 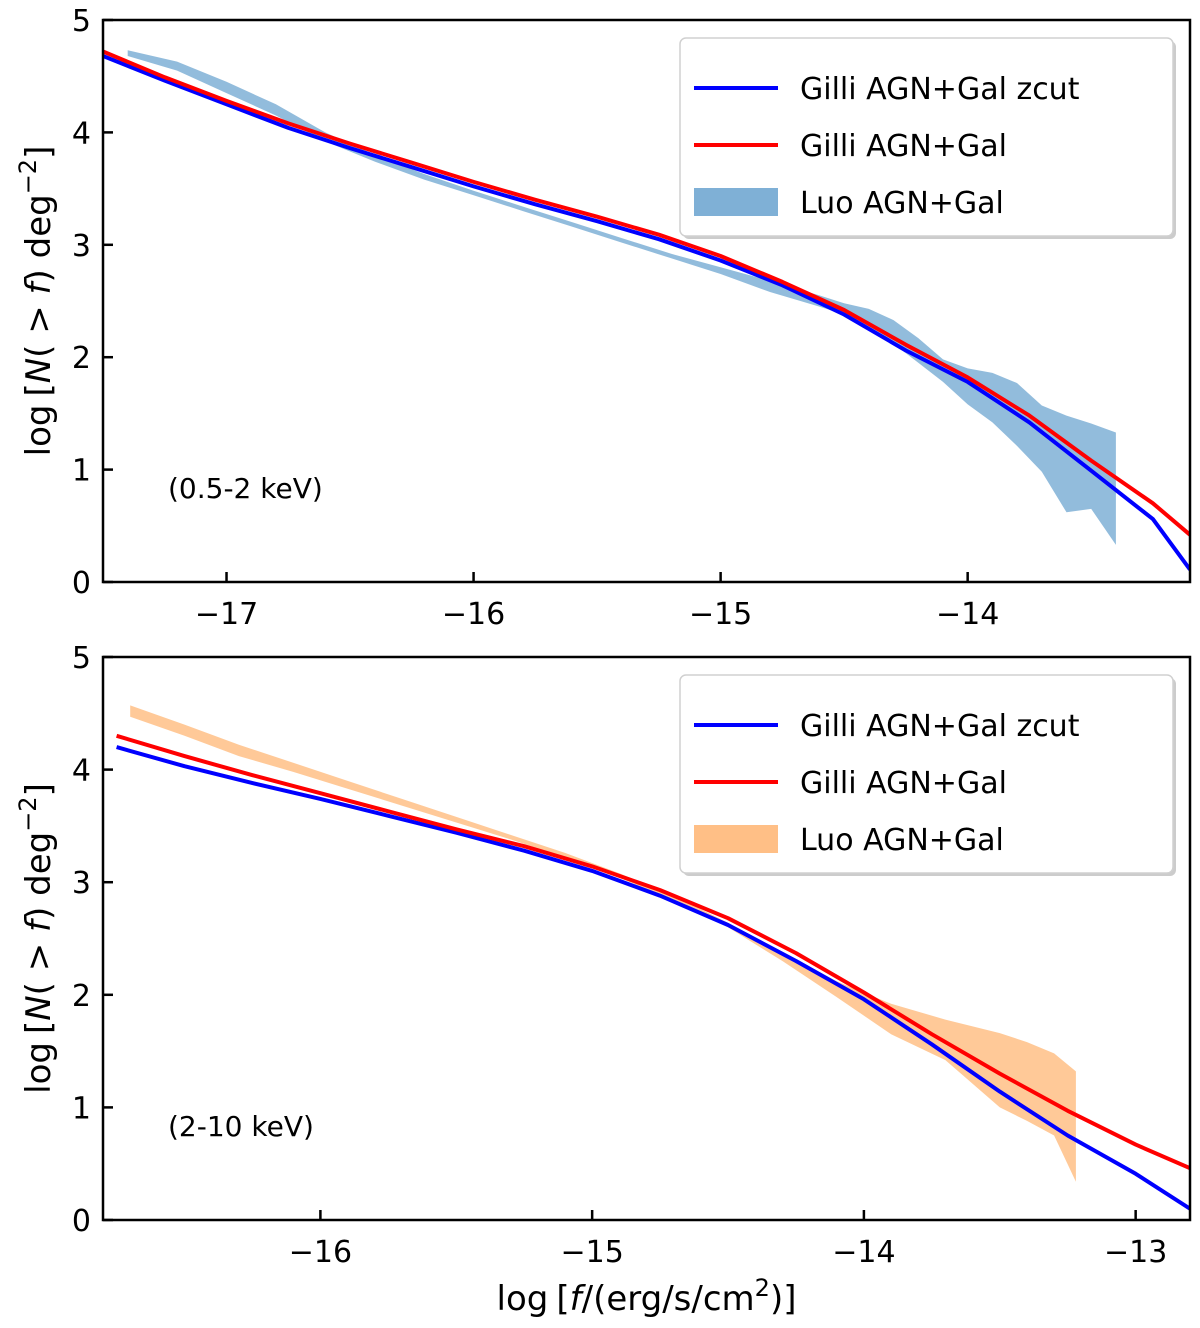 I want to click on band-annotation: (2-10 keV), so click(x=241, y=1126).